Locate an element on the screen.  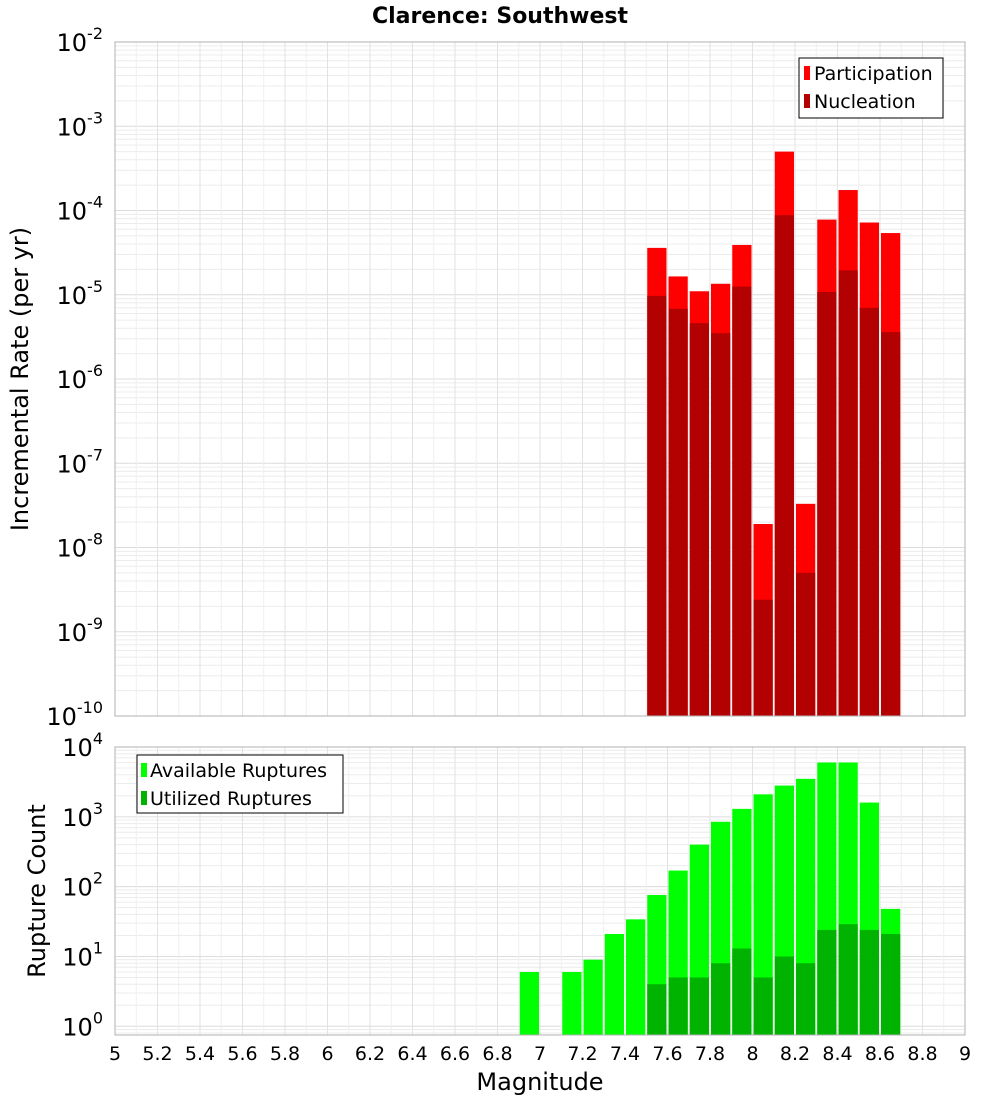
x-tick-label: 8.2 is located at coordinates (795, 1054).